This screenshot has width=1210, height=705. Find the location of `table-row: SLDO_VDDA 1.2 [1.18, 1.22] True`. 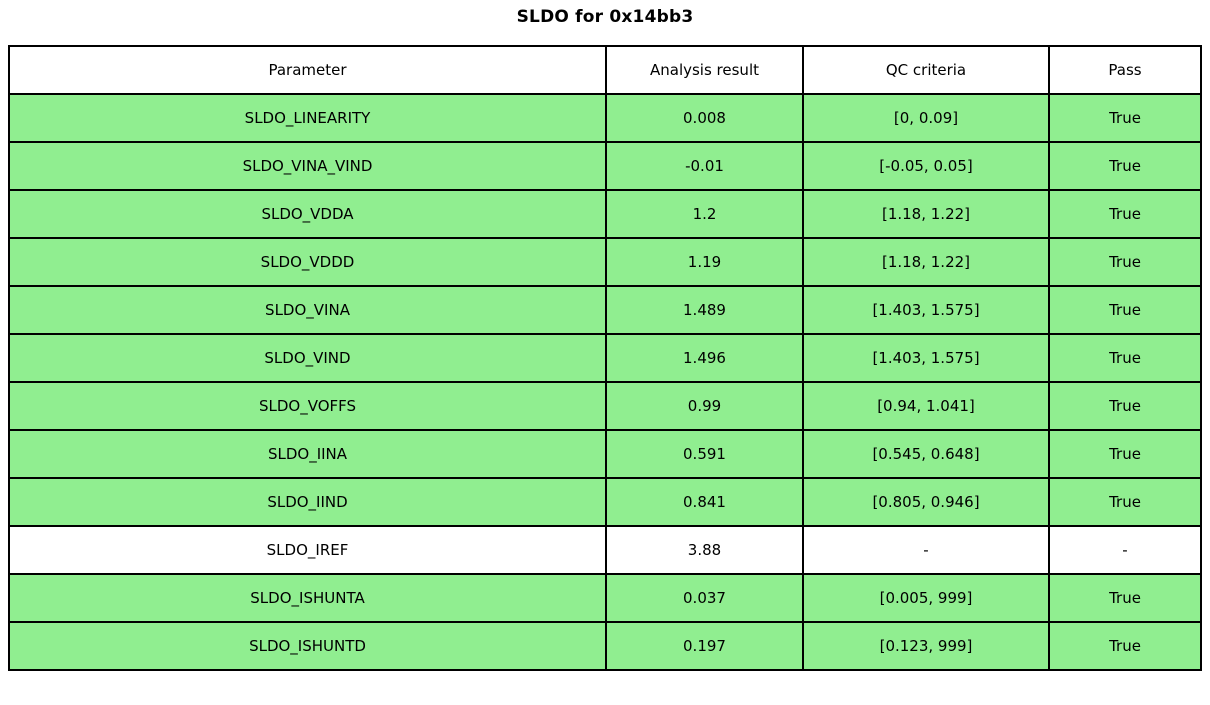

table-row: SLDO_VDDA 1.2 [1.18, 1.22] True is located at coordinates (605, 214).